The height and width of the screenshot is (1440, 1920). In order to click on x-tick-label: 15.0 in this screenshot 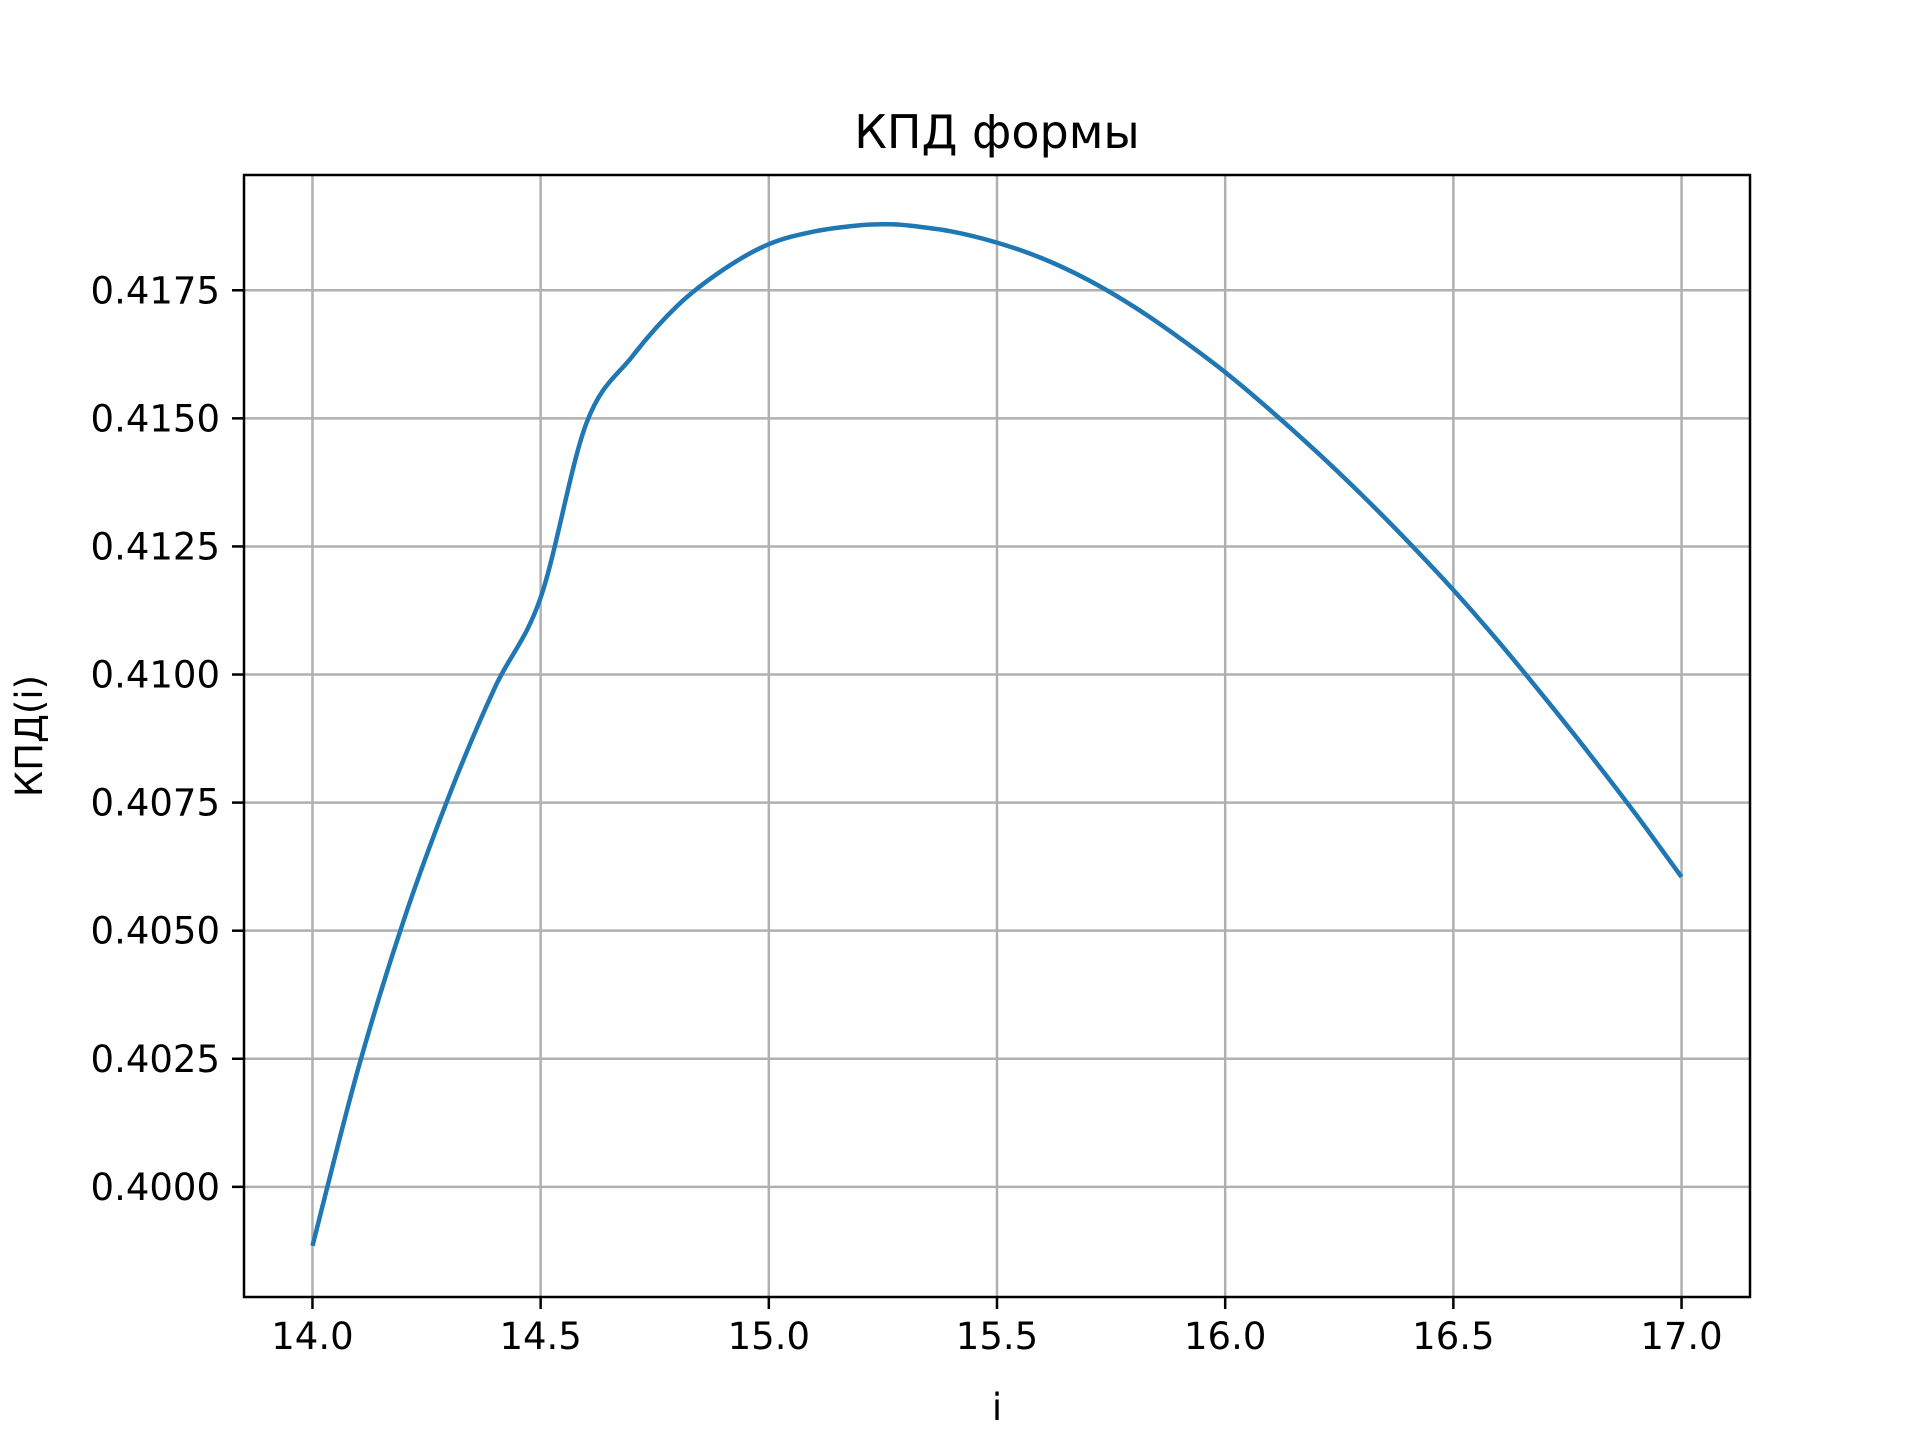, I will do `click(769, 1336)`.